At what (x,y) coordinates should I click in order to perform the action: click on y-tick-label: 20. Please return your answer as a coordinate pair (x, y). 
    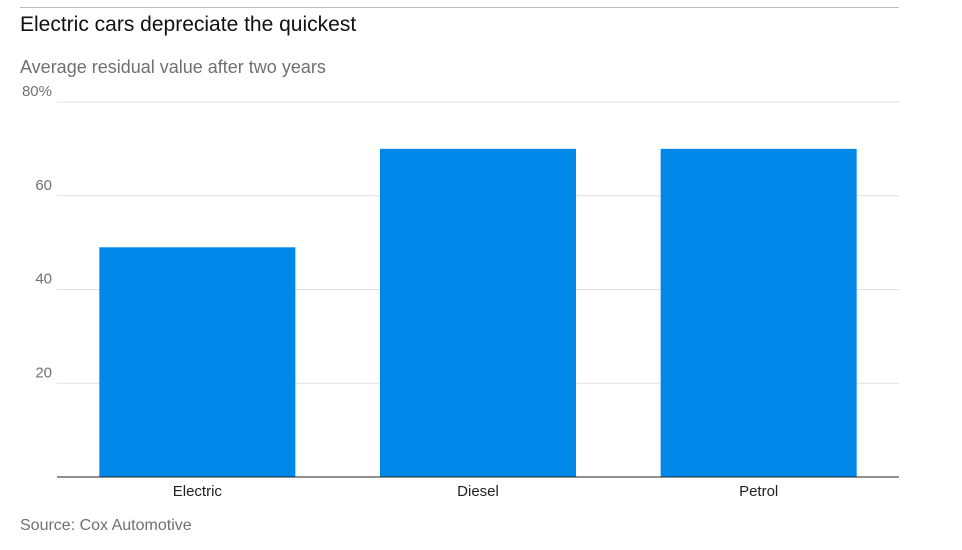
    Looking at the image, I should click on (43, 372).